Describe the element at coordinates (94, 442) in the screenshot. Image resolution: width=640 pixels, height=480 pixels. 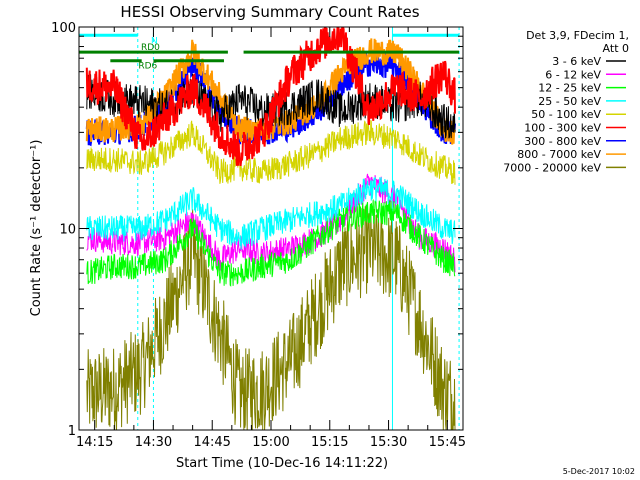
I see `x-tick-label-0: 14:15` at that location.